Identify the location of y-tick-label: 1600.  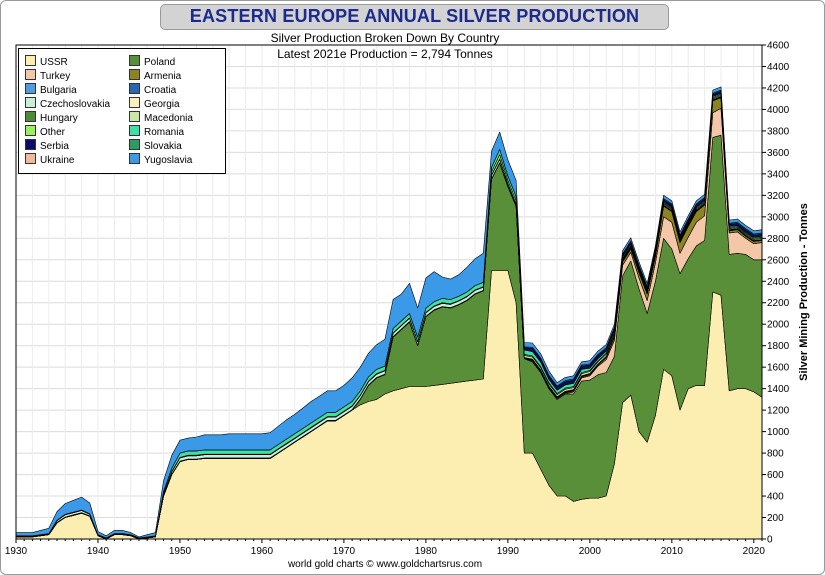
(778, 368).